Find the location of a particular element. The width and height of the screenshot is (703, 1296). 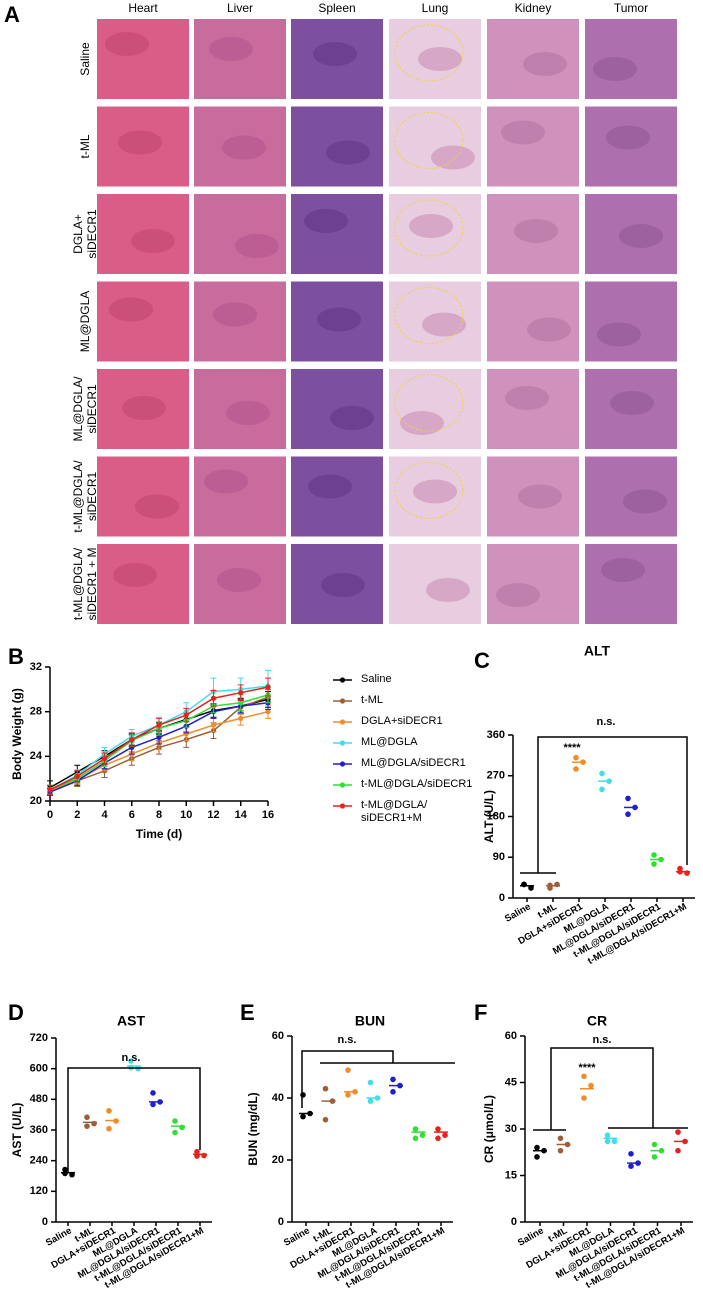

y-axis-title: ALT (U/L) is located at coordinates (489, 816).